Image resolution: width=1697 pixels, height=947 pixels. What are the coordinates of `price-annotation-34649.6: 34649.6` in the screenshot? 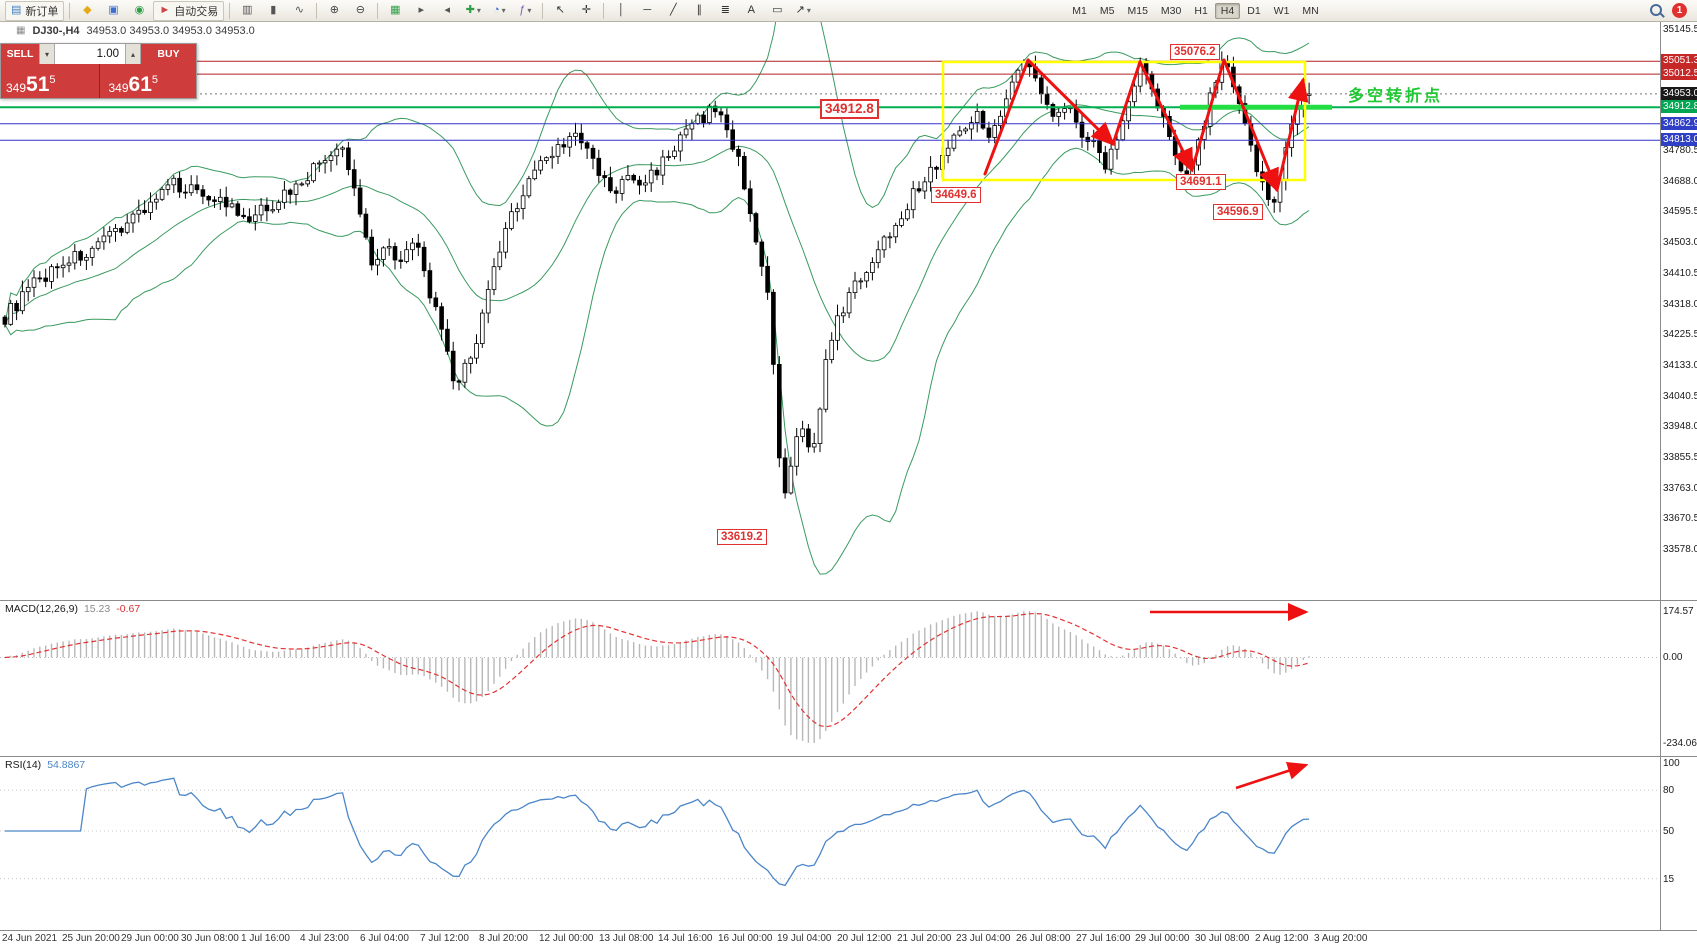 It's located at (956, 195).